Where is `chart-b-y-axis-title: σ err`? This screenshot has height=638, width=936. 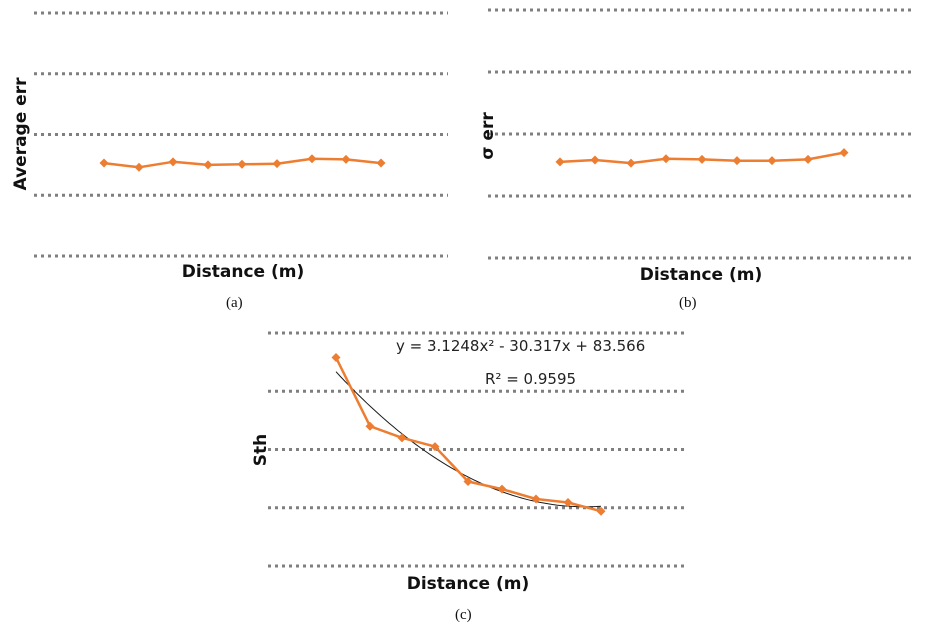 chart-b-y-axis-title: σ err is located at coordinates (488, 136).